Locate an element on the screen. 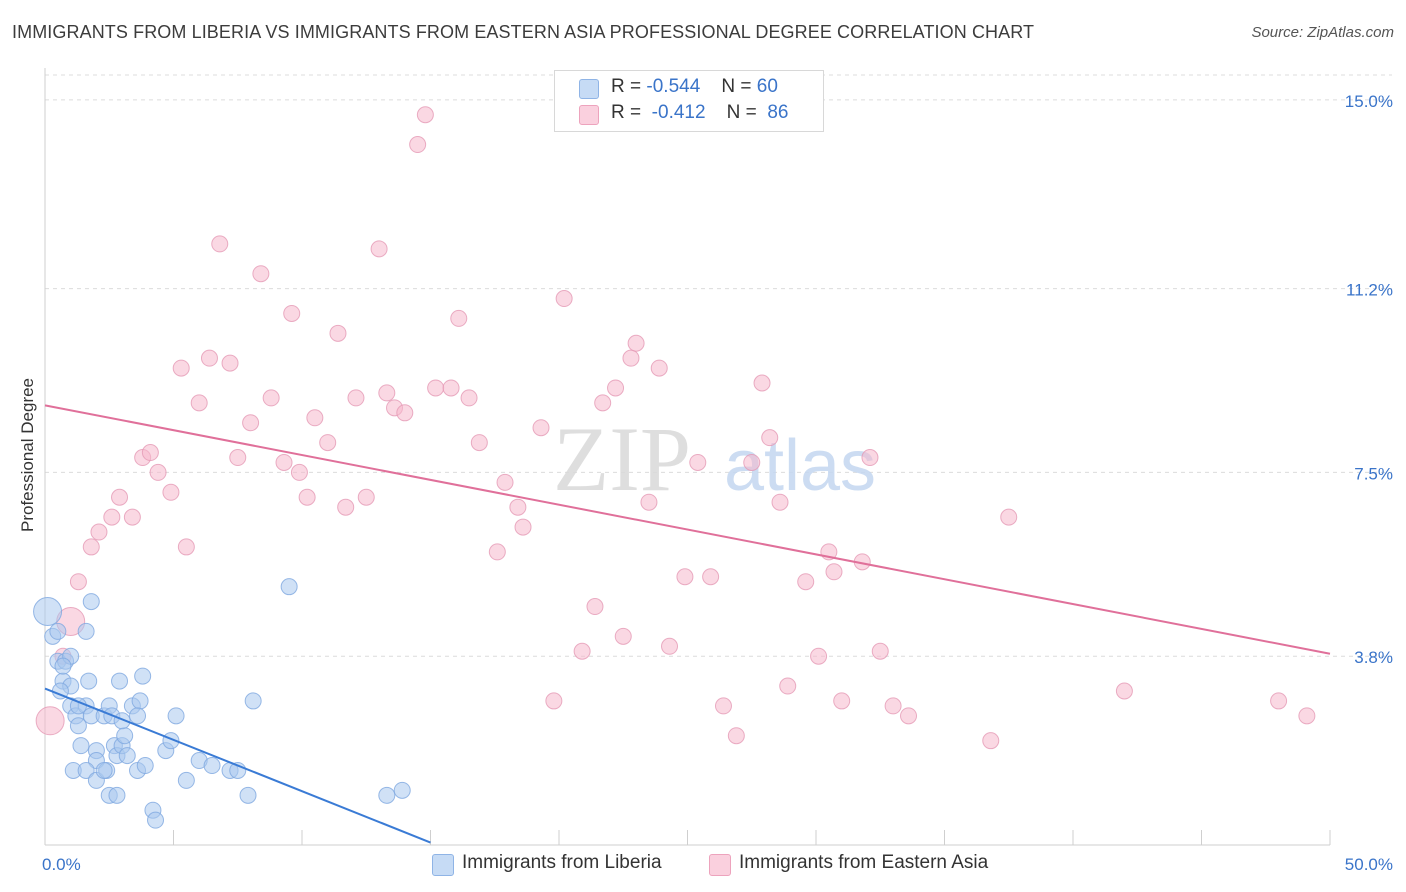 This screenshot has width=1406, height=892. bottom-legend-swatch-eastern-asia is located at coordinates (720, 865).